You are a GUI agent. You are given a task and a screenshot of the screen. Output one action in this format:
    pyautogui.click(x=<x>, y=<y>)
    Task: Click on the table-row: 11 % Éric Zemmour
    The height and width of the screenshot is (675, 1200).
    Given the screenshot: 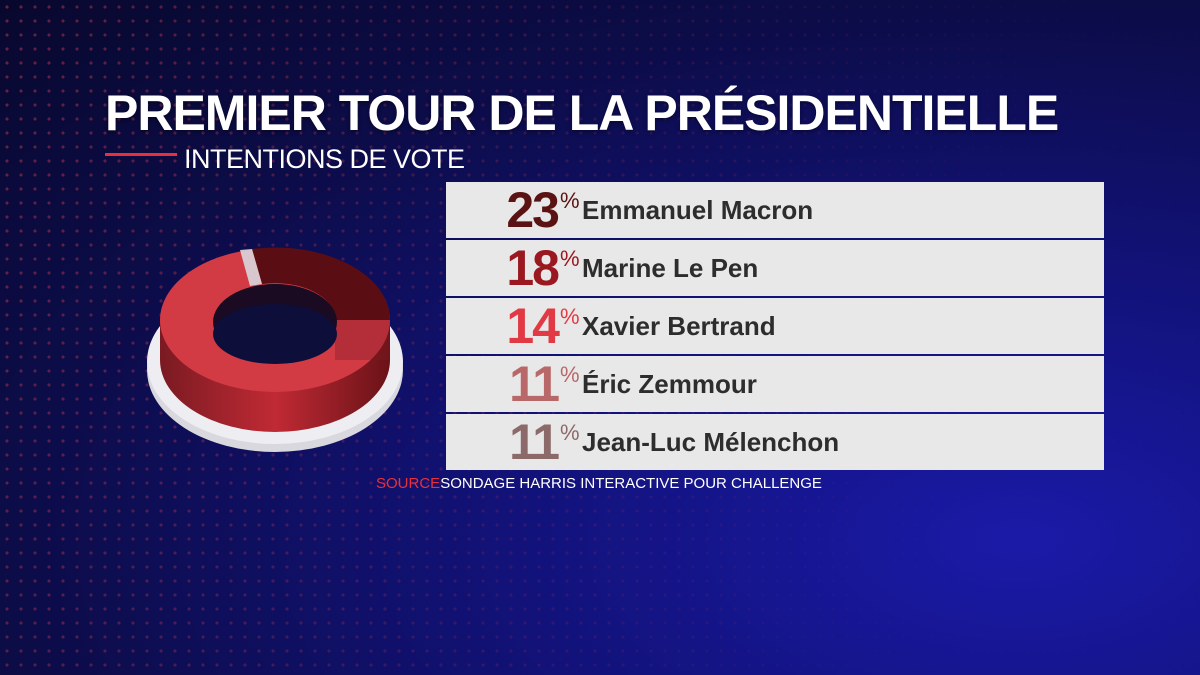 What is the action you would take?
    pyautogui.click(x=775, y=384)
    